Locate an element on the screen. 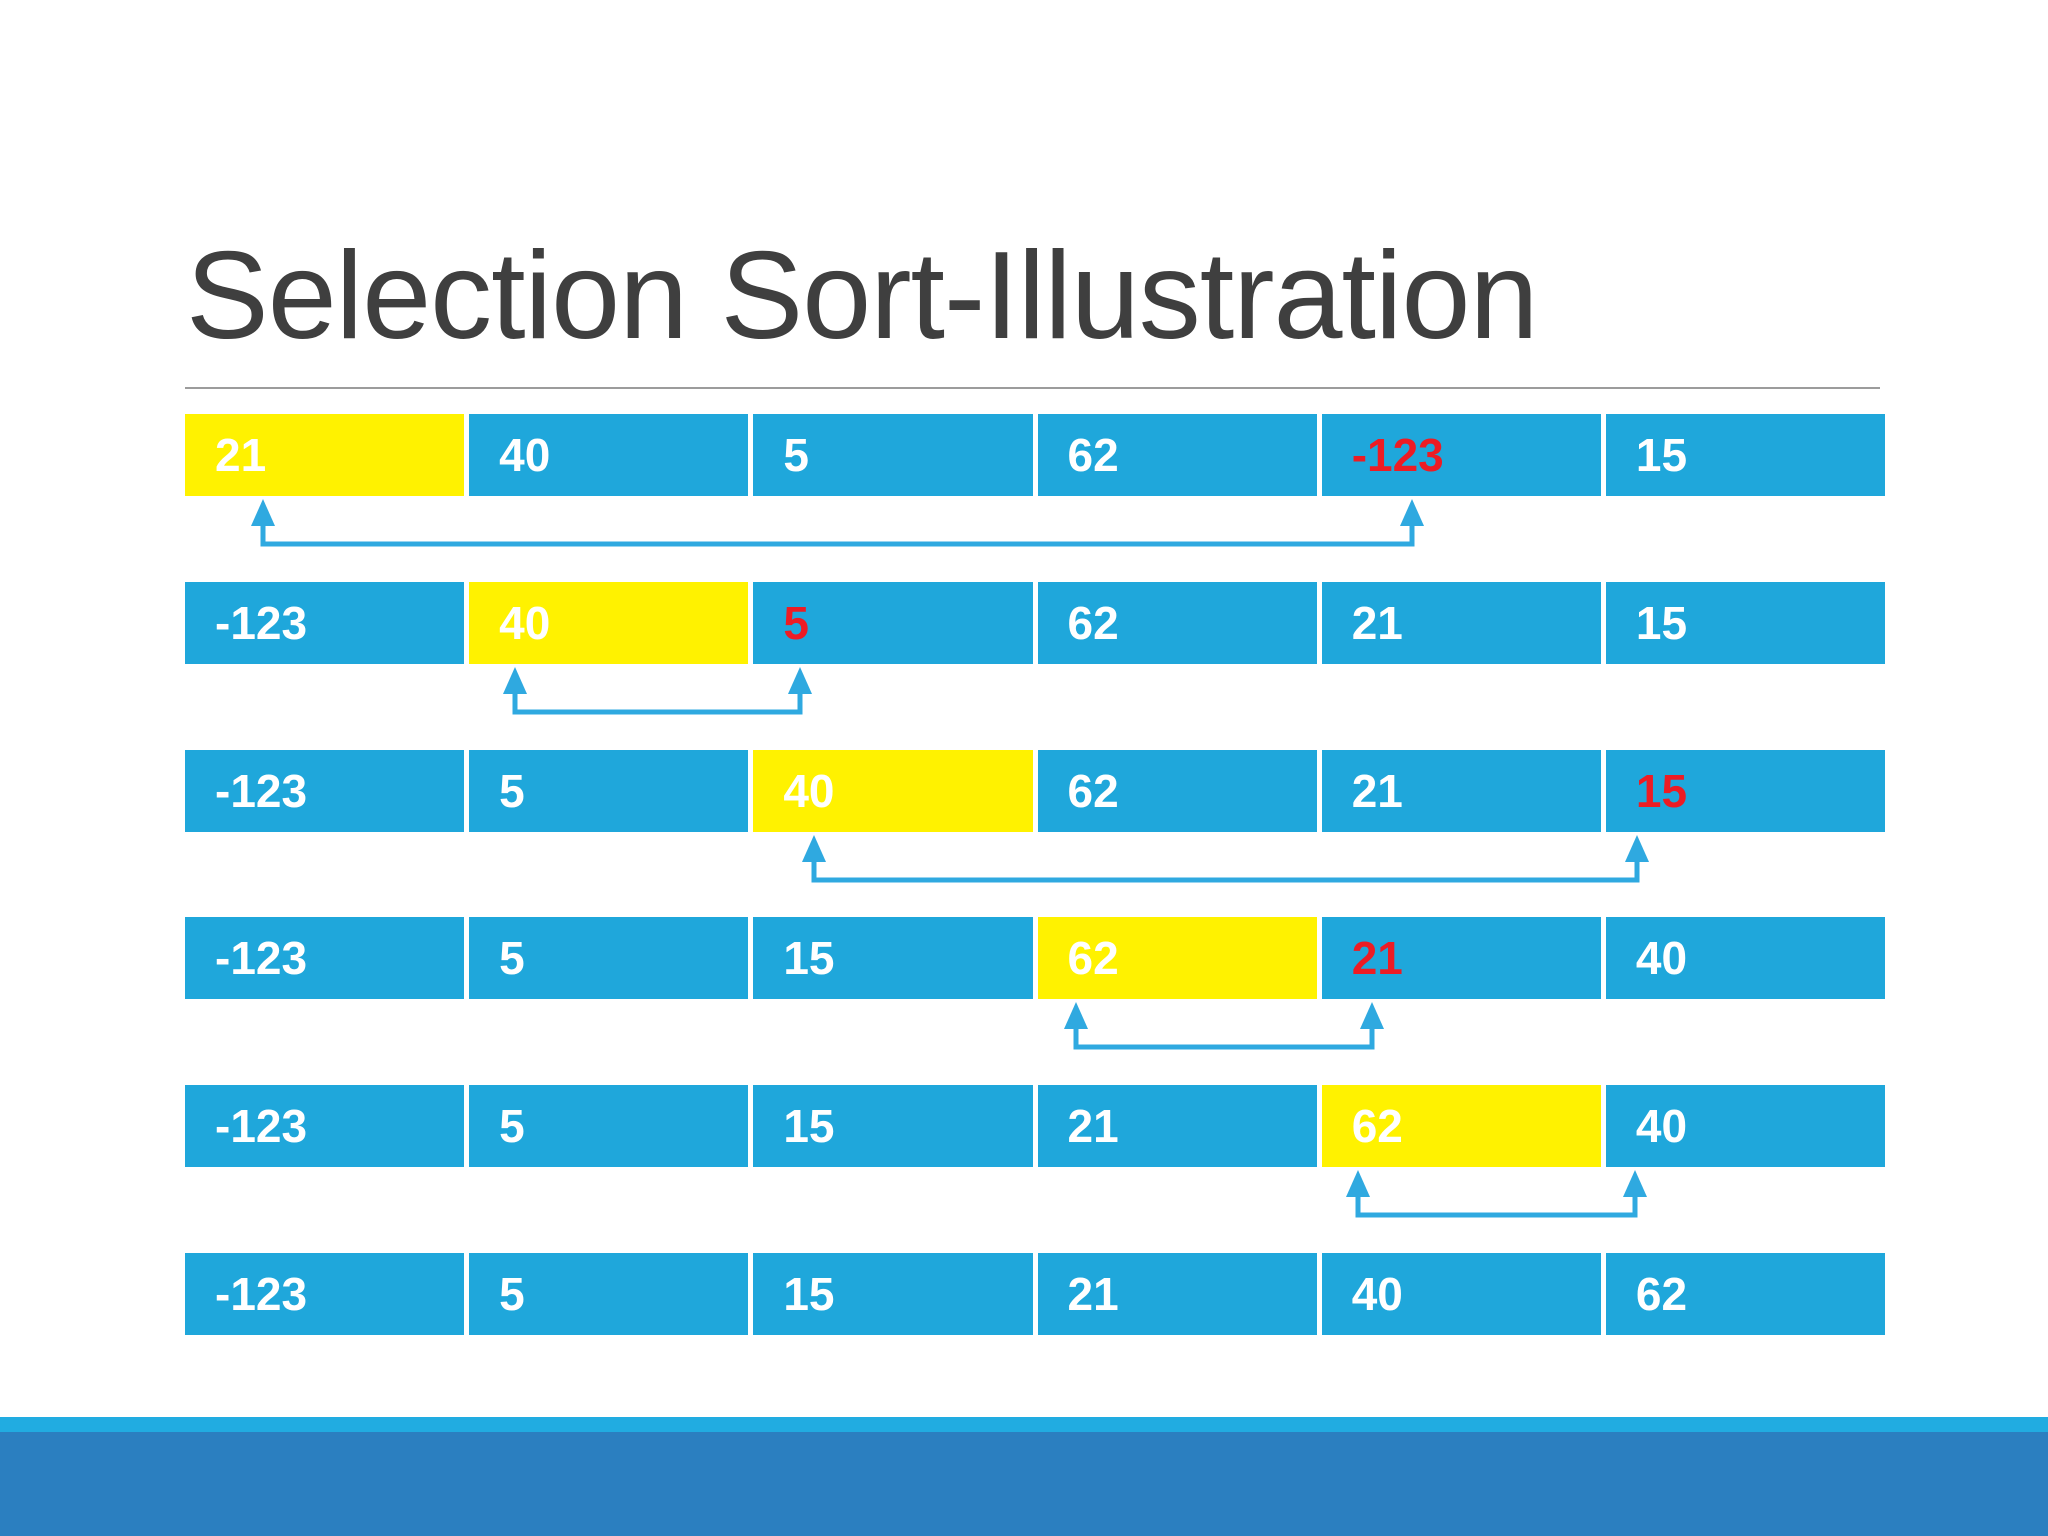  array-cell-step4-col4: 62 is located at coordinates (1177, 958).